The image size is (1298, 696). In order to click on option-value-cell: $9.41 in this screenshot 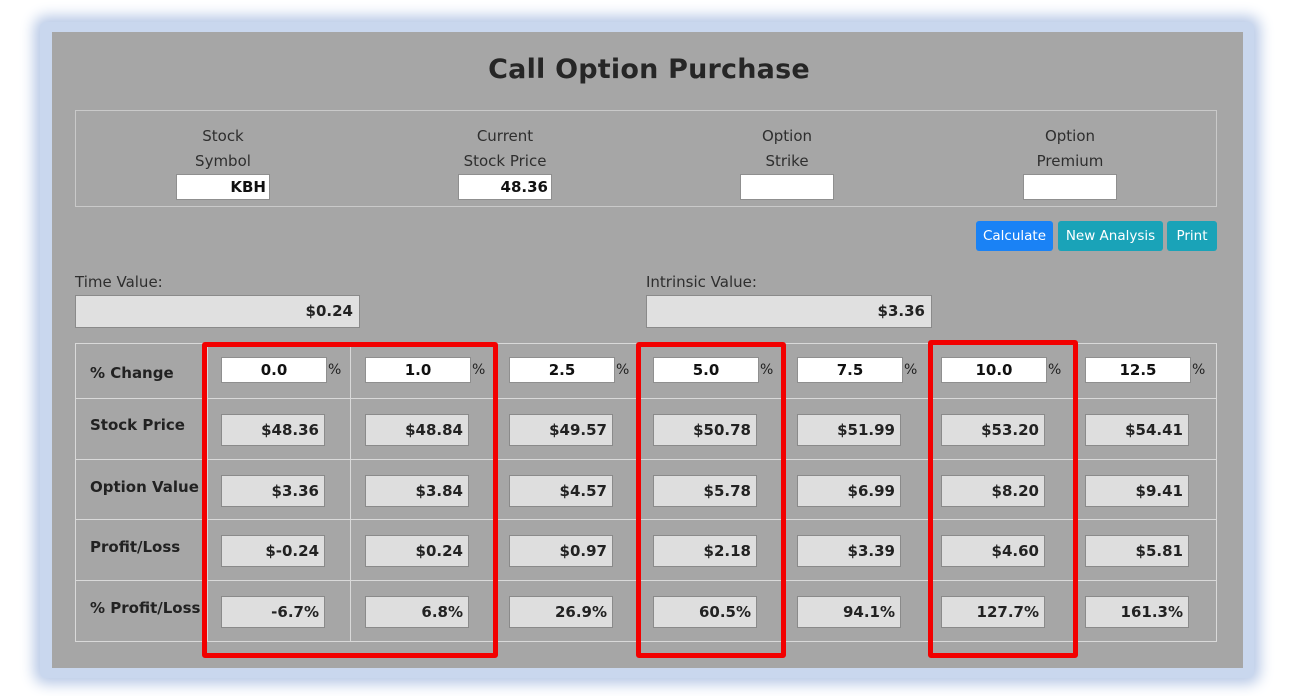, I will do `click(1137, 491)`.